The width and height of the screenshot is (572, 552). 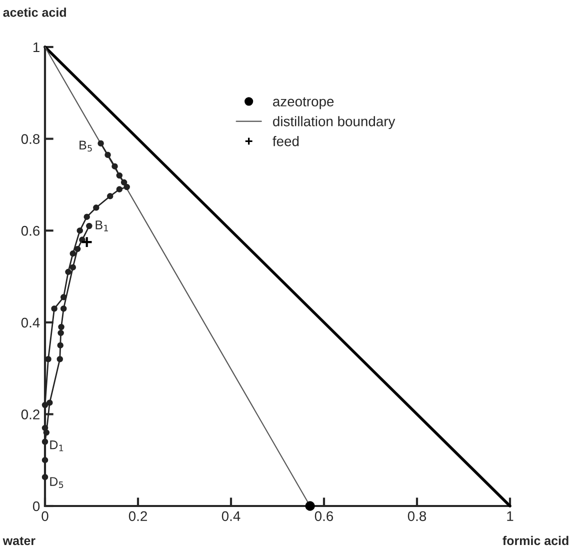 I want to click on annotation: B$_{5}$, so click(x=86, y=146).